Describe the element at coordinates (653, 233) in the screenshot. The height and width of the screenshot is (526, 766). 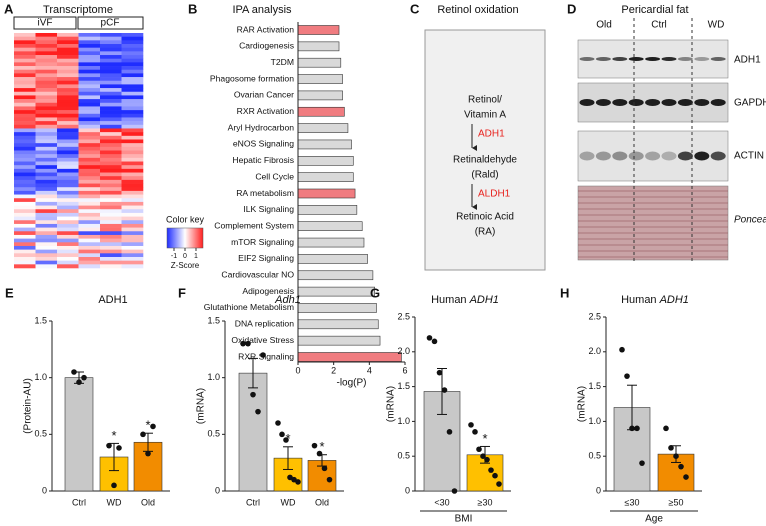
I see `ponceau-band` at that location.